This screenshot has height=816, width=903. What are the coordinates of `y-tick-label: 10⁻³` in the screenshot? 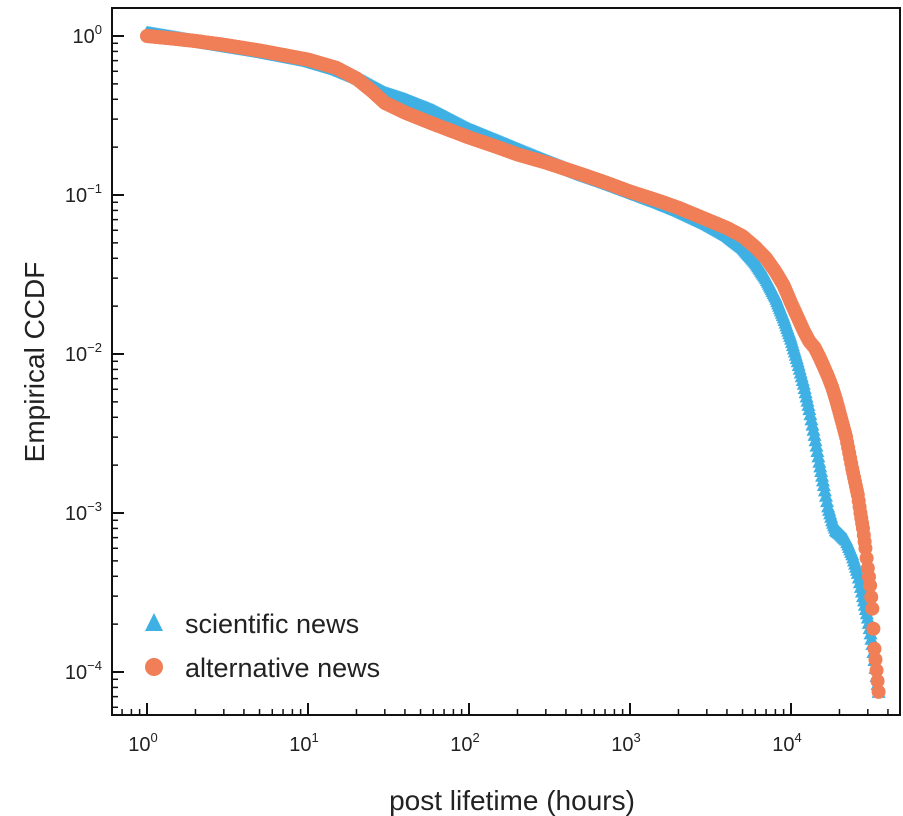 It's located at (83, 512).